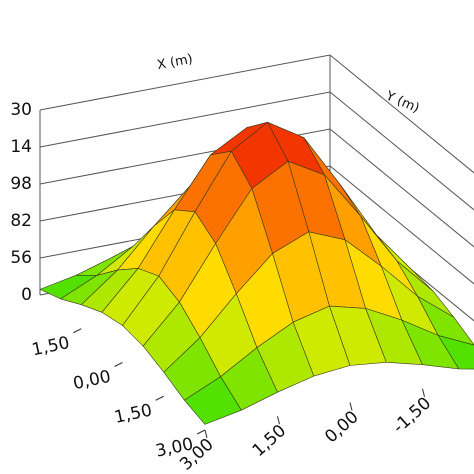  I want to click on z-tick-label: 98, so click(21, 184).